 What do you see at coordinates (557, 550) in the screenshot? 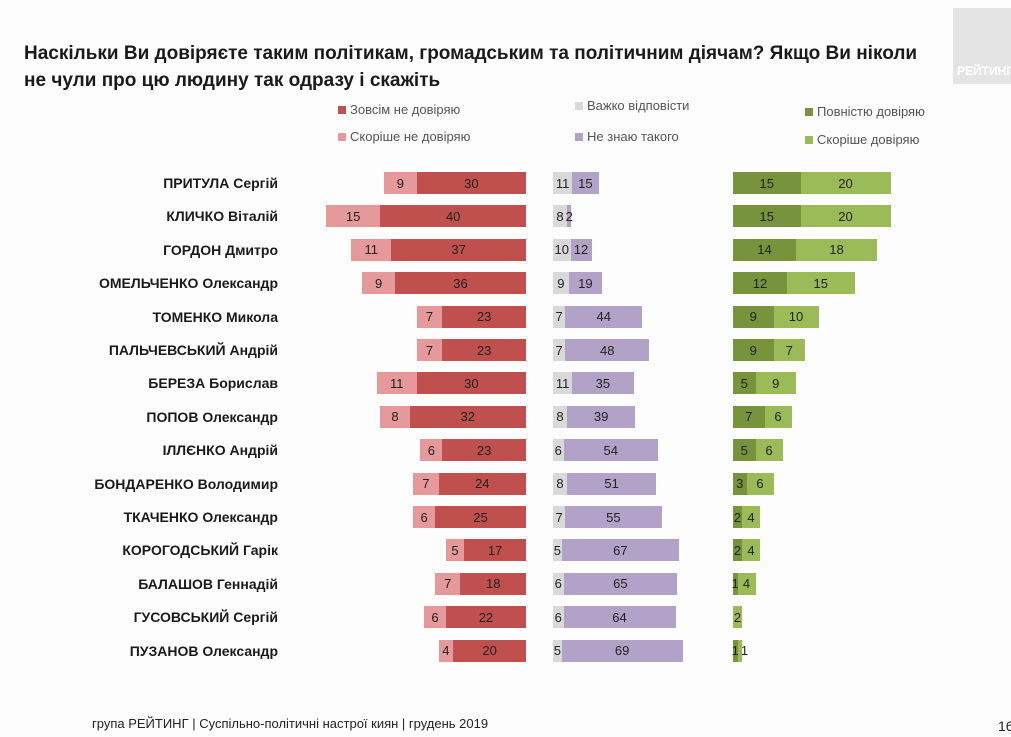
I see `bar-value-label: 5` at bounding box center [557, 550].